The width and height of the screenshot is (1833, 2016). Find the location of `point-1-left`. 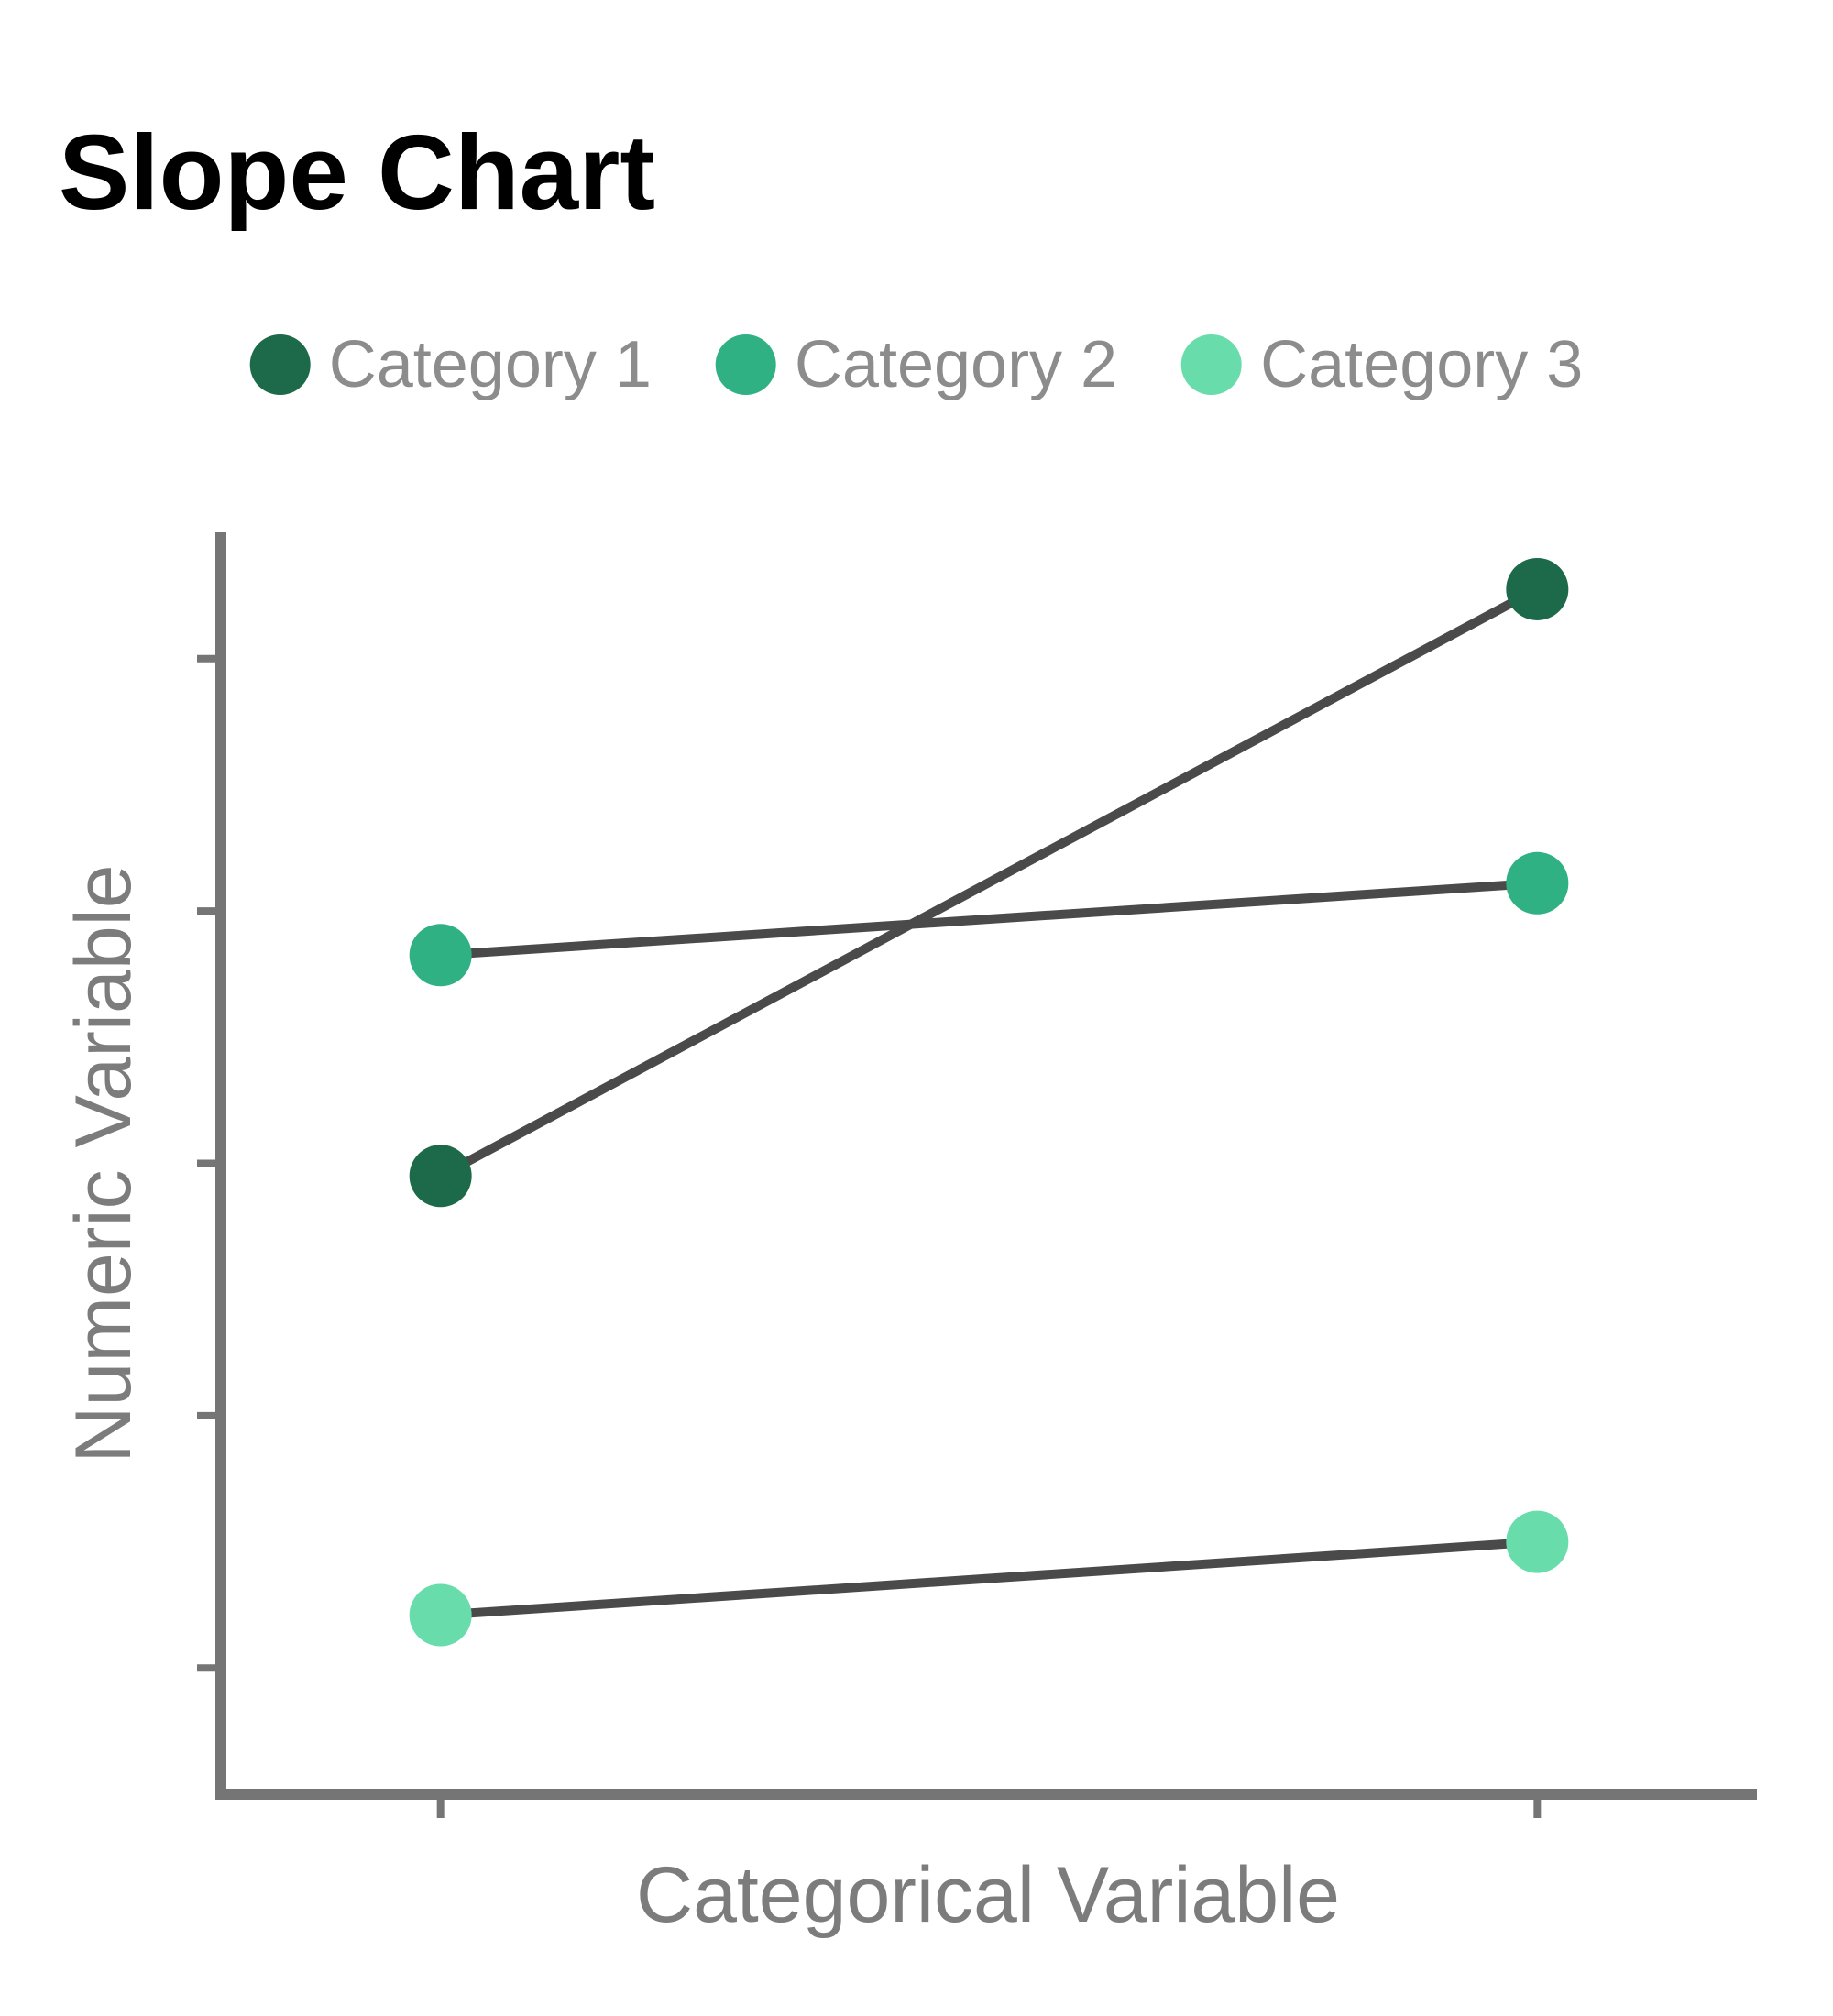

point-1-left is located at coordinates (440, 1176).